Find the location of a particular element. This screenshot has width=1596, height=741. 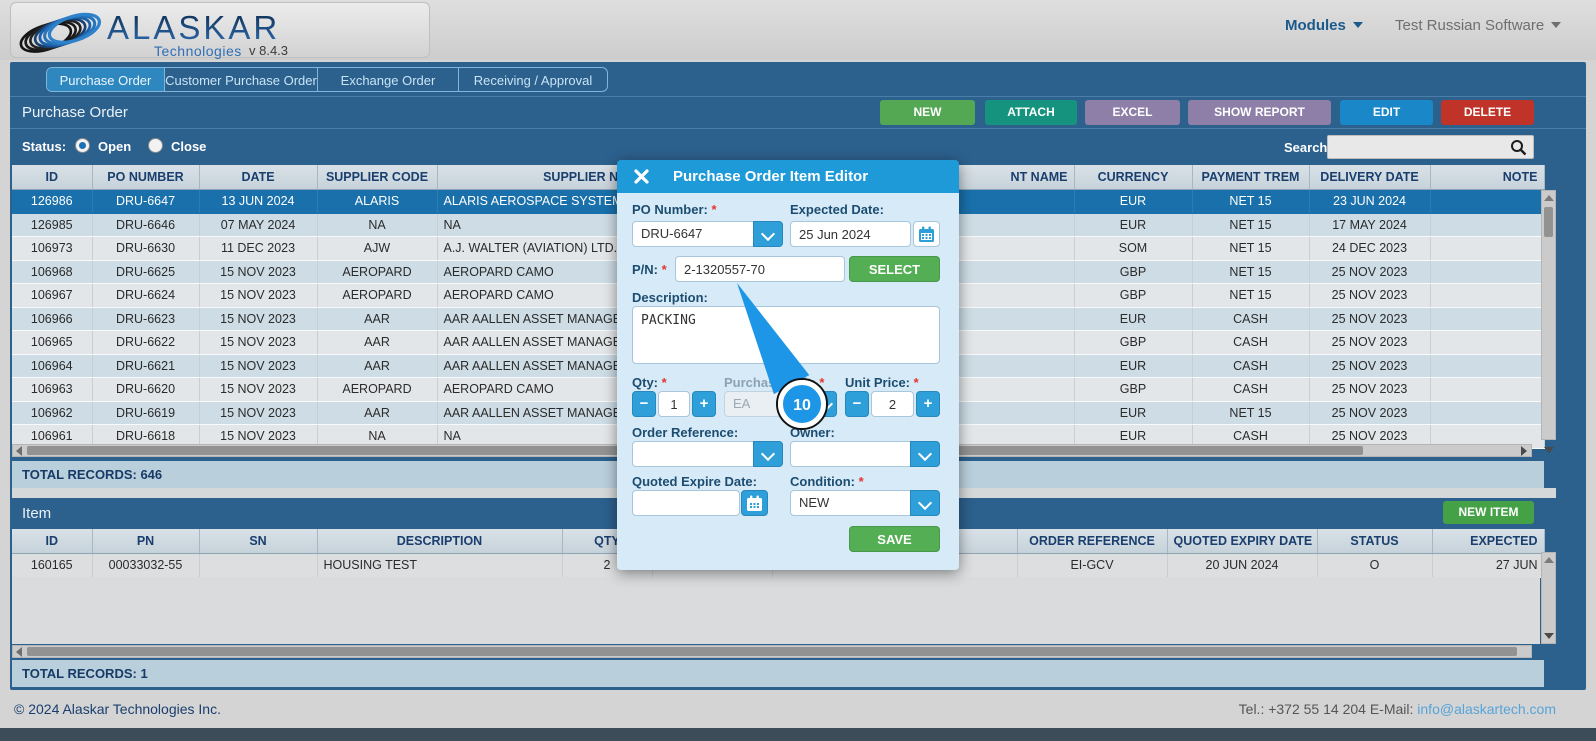

cell: DRU-6622 is located at coordinates (146, 342).